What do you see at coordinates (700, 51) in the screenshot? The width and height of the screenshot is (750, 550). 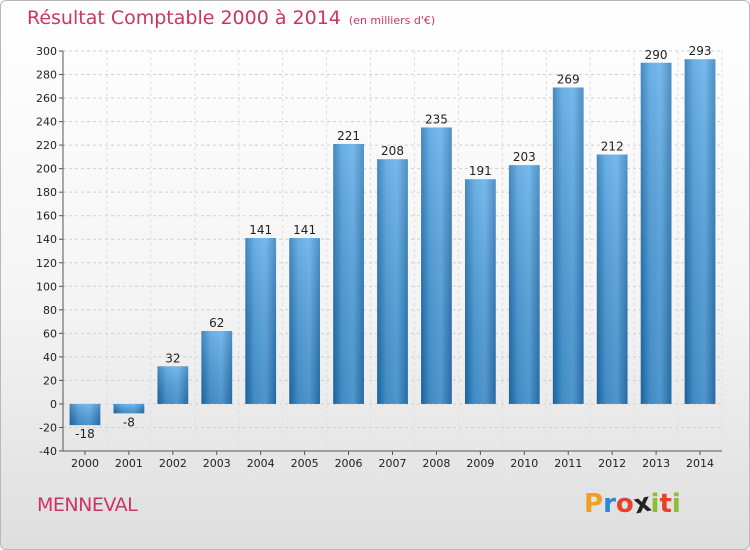 I see `data-label-2014: 293` at bounding box center [700, 51].